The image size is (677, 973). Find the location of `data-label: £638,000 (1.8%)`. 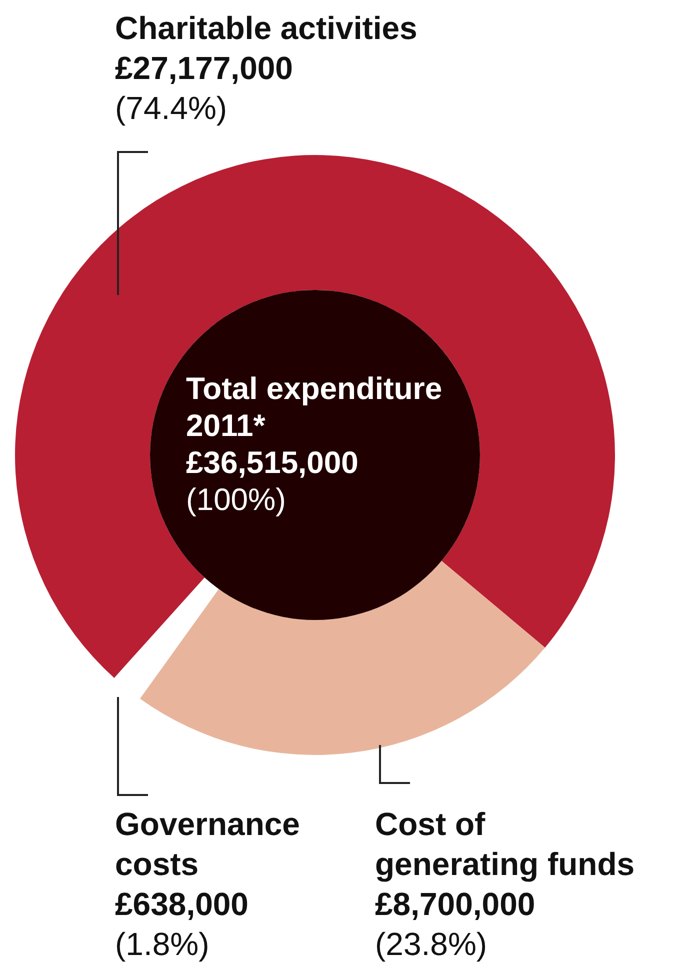

data-label: £638,000 (1.8%) is located at coordinates (182, 924).